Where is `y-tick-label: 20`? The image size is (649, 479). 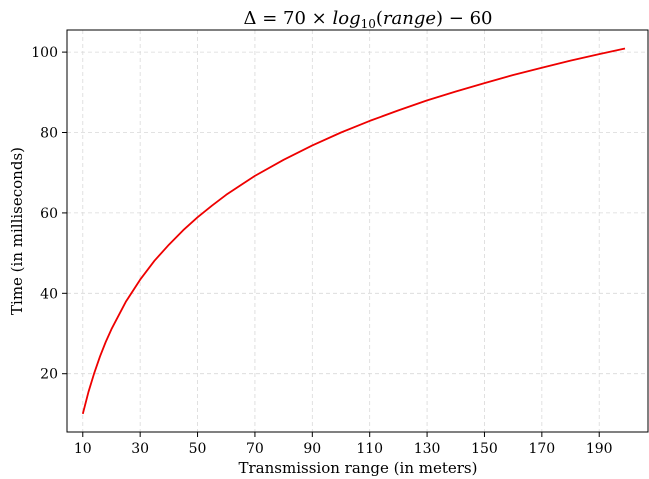 y-tick-label: 20 is located at coordinates (49, 375).